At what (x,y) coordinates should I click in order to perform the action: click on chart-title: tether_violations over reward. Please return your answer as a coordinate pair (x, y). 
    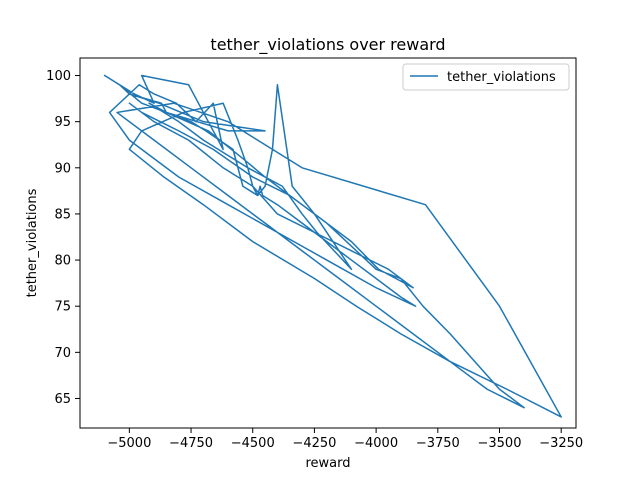
    Looking at the image, I should click on (327, 45).